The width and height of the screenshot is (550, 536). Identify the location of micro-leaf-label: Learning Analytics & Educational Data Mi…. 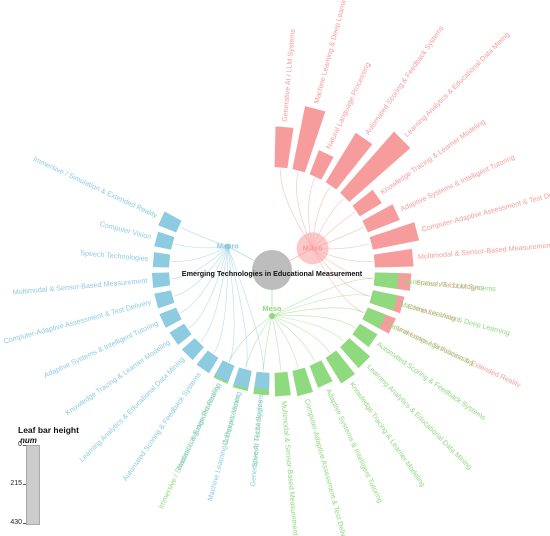
(456, 84).